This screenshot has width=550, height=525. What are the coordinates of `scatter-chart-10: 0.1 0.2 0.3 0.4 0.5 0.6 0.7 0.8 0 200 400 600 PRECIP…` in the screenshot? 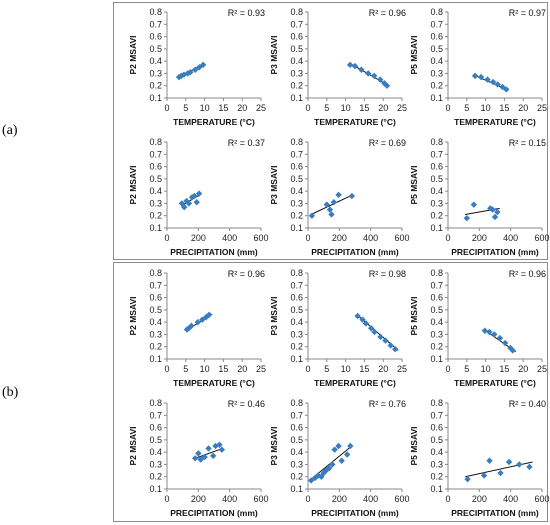 It's located at (198, 458).